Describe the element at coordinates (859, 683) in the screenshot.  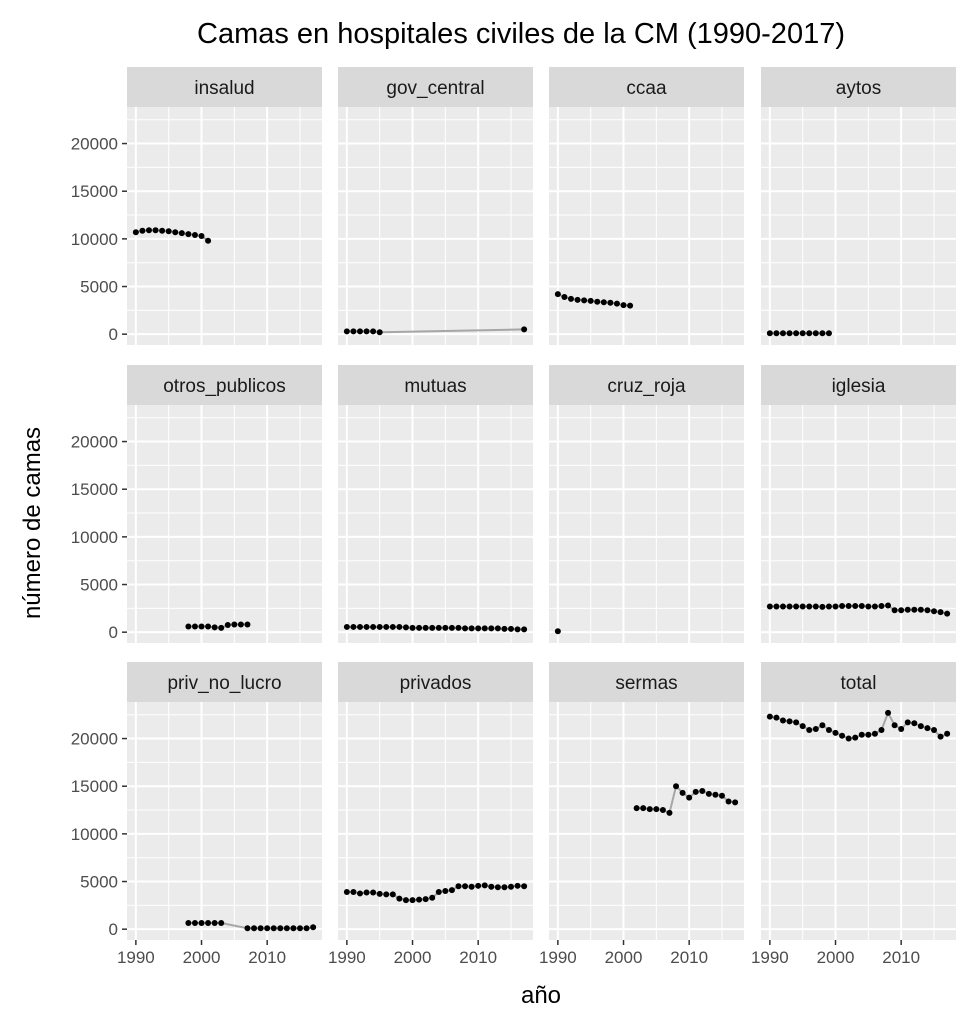
I see `facet-strip-label: total` at that location.